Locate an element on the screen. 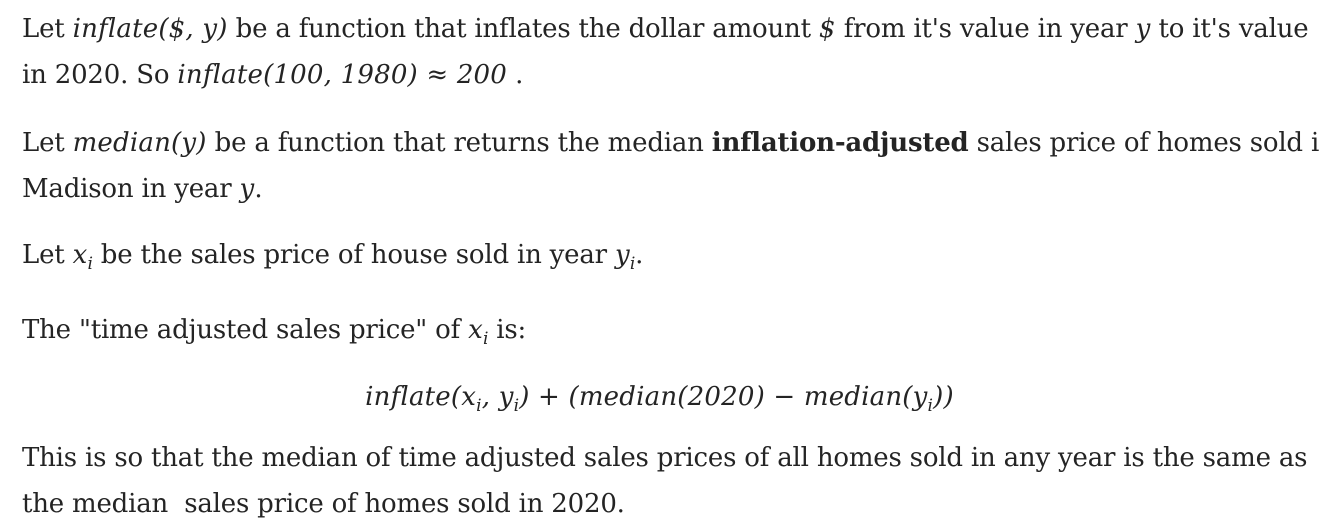  text: be the sales price of house sold in year is located at coordinates (353, 255).